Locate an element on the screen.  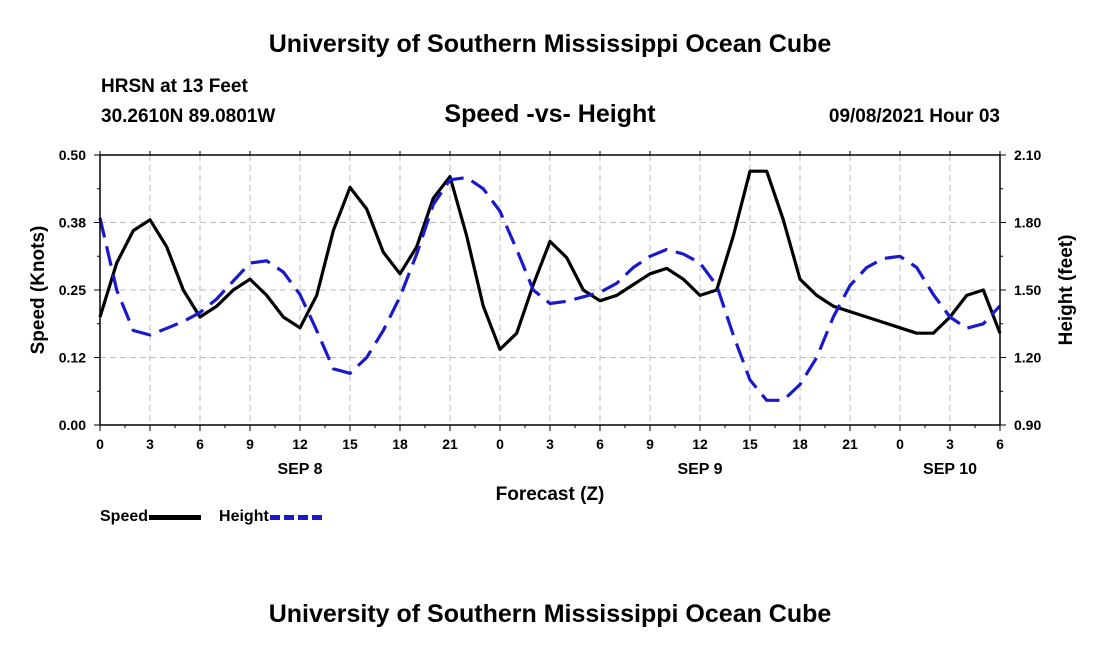
station-label: HRSN at 13 Feet is located at coordinates (174, 86).